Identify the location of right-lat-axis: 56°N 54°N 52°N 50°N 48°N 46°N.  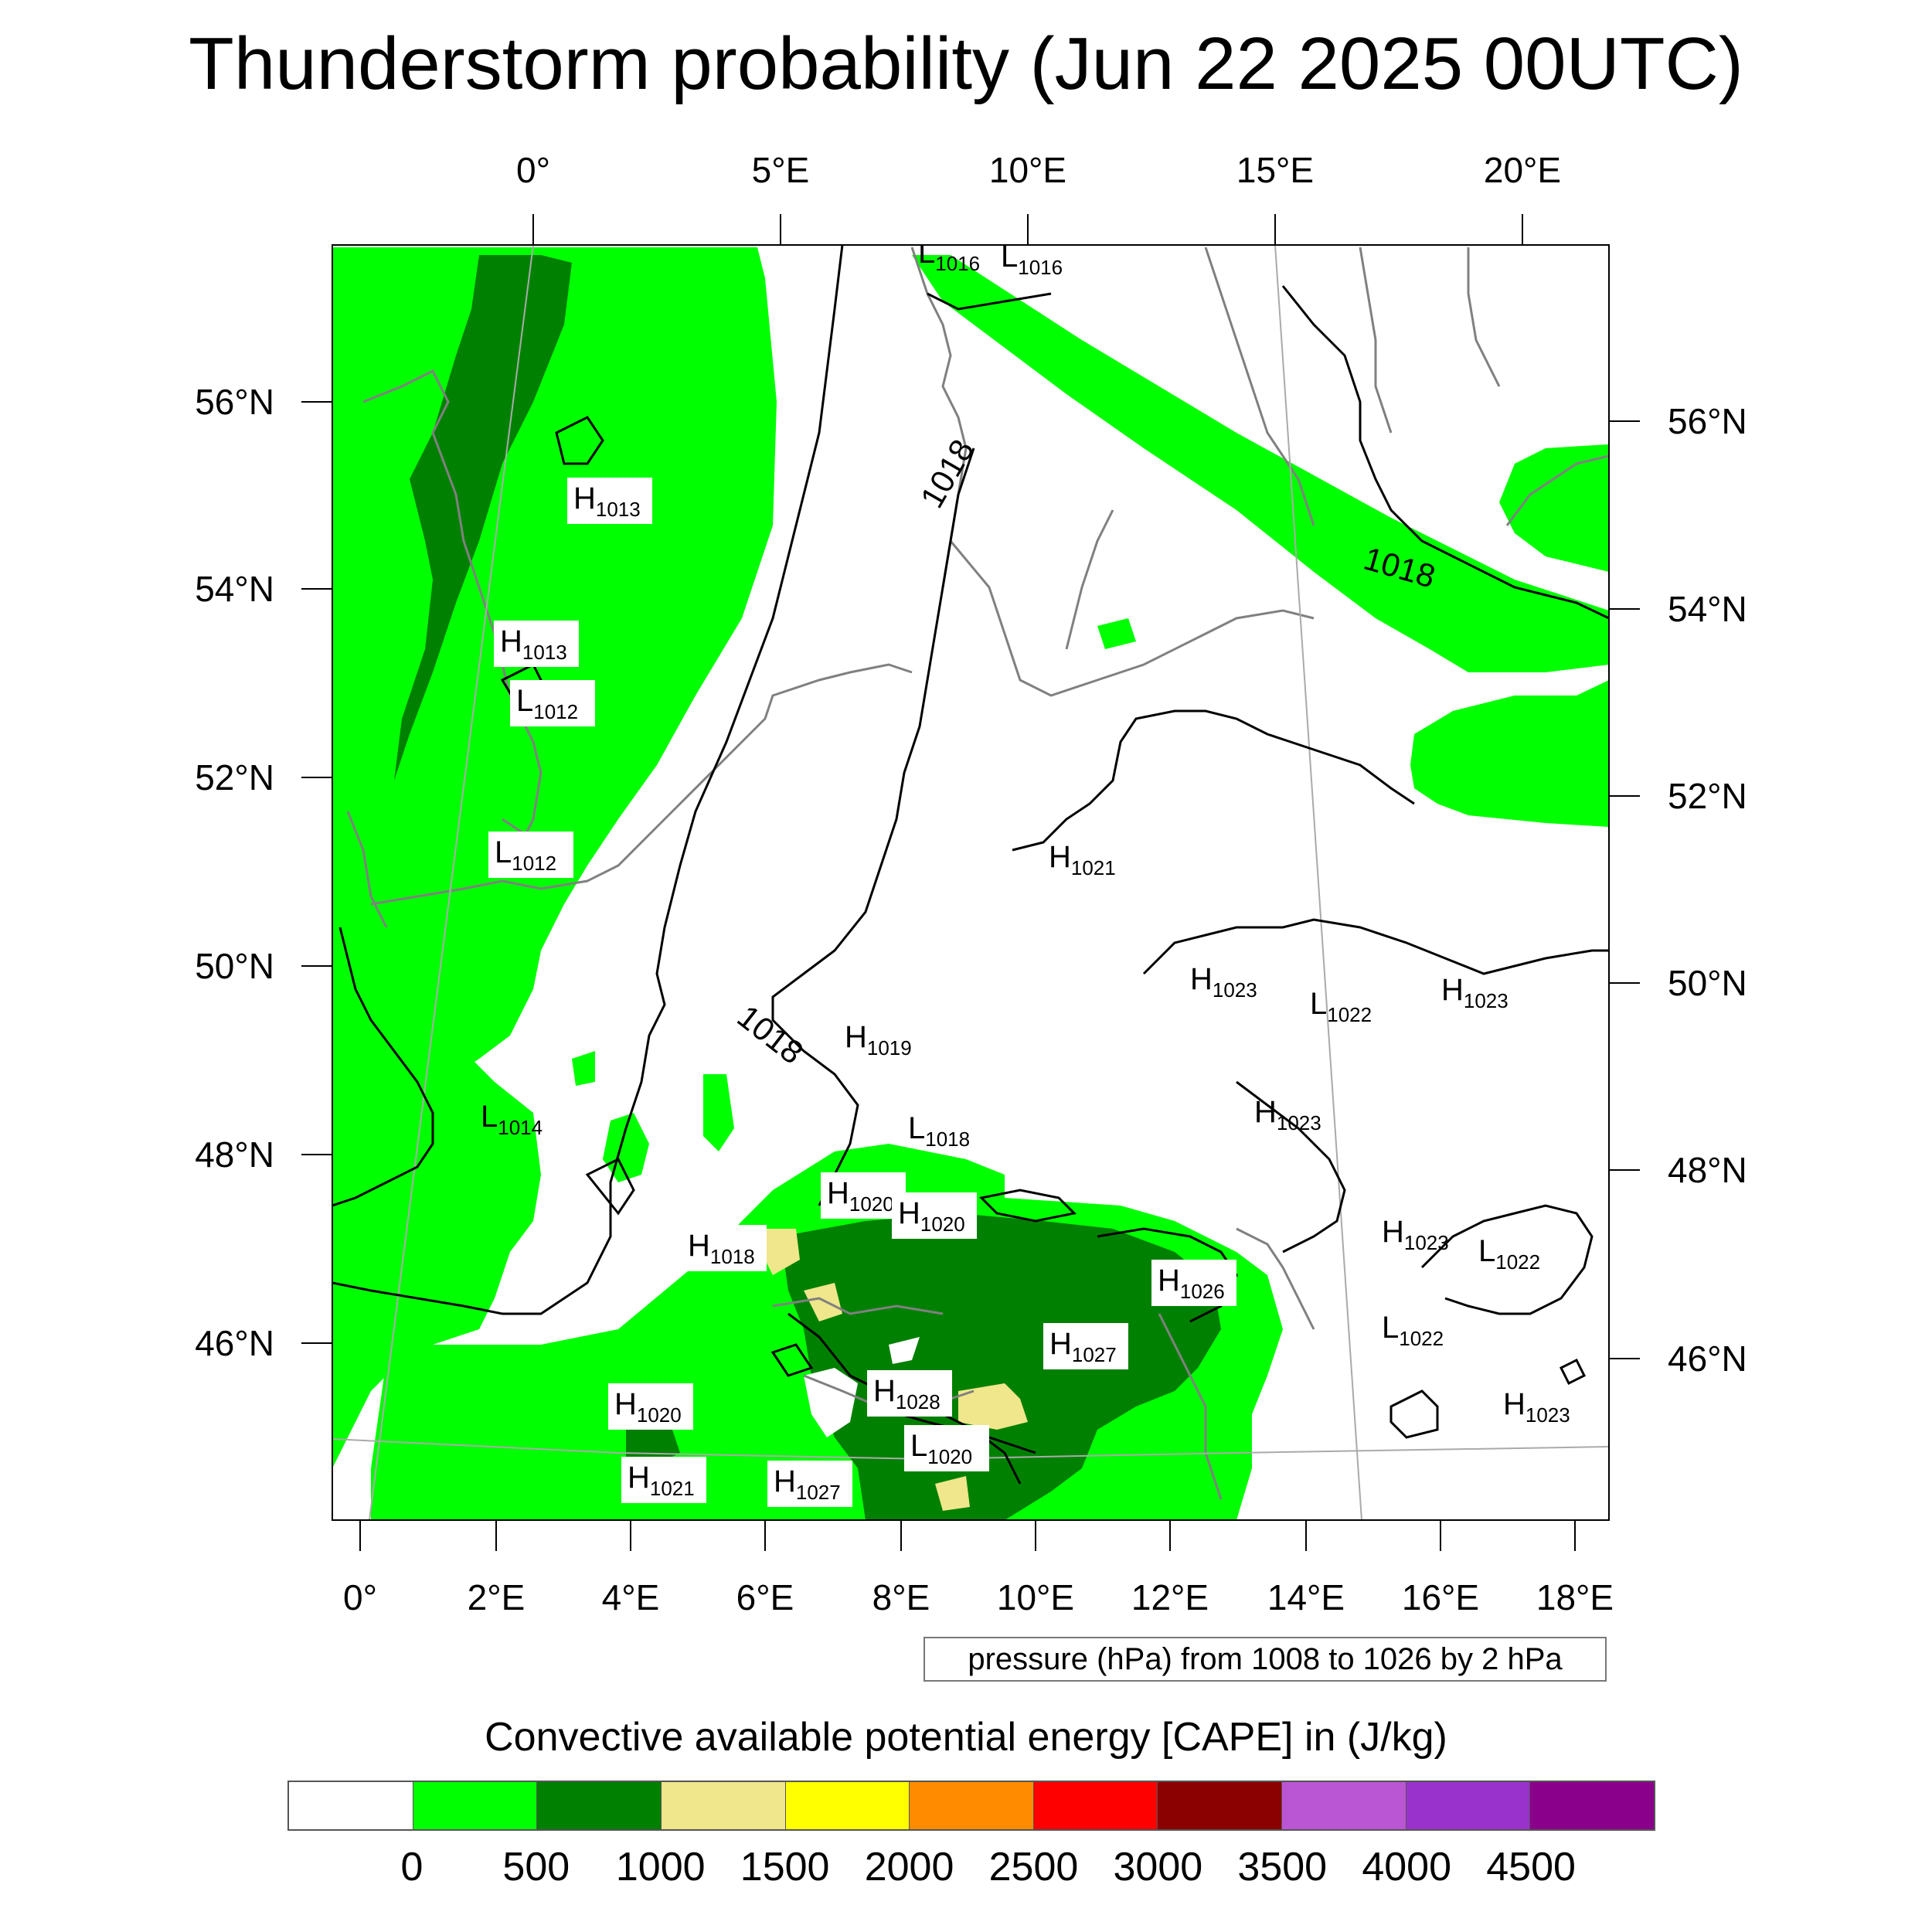
(1678, 890).